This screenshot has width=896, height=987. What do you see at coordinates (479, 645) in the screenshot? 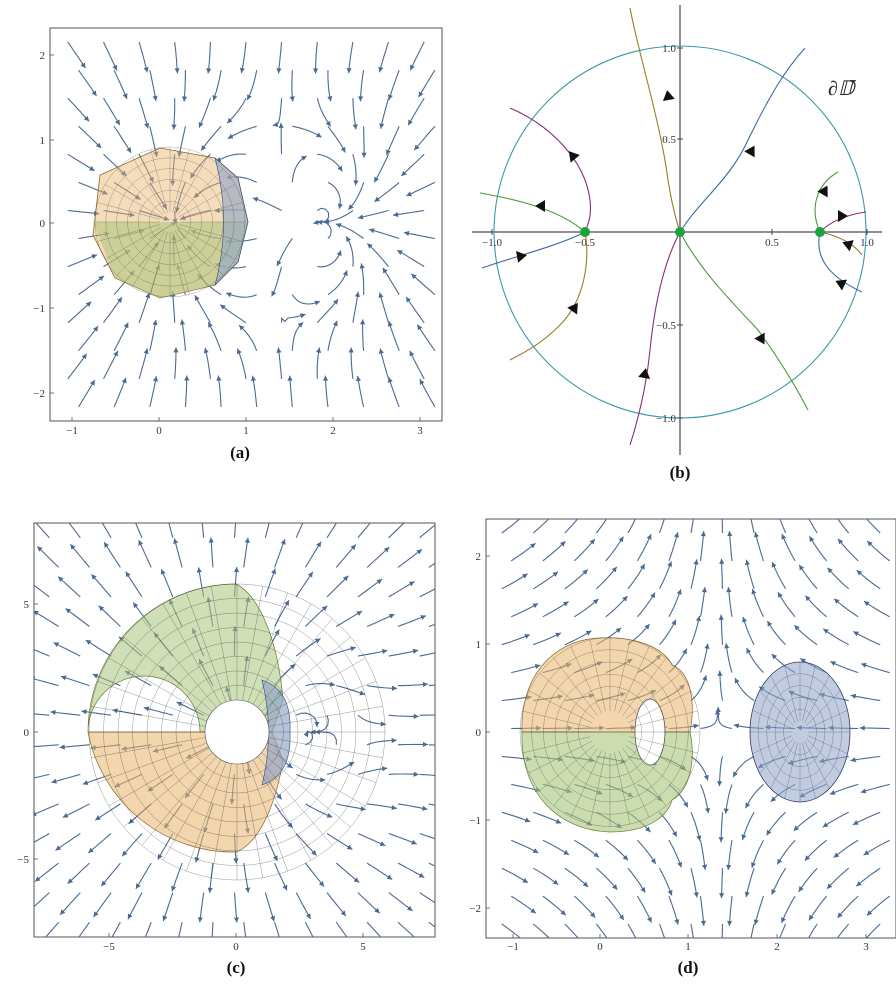
I see `y-tick-label: 1` at bounding box center [479, 645].